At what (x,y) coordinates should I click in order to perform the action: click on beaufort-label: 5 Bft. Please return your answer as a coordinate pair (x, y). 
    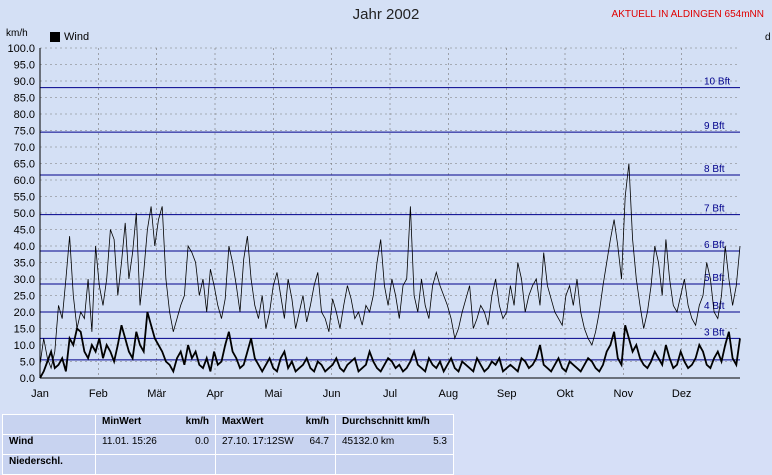
    Looking at the image, I should click on (714, 278).